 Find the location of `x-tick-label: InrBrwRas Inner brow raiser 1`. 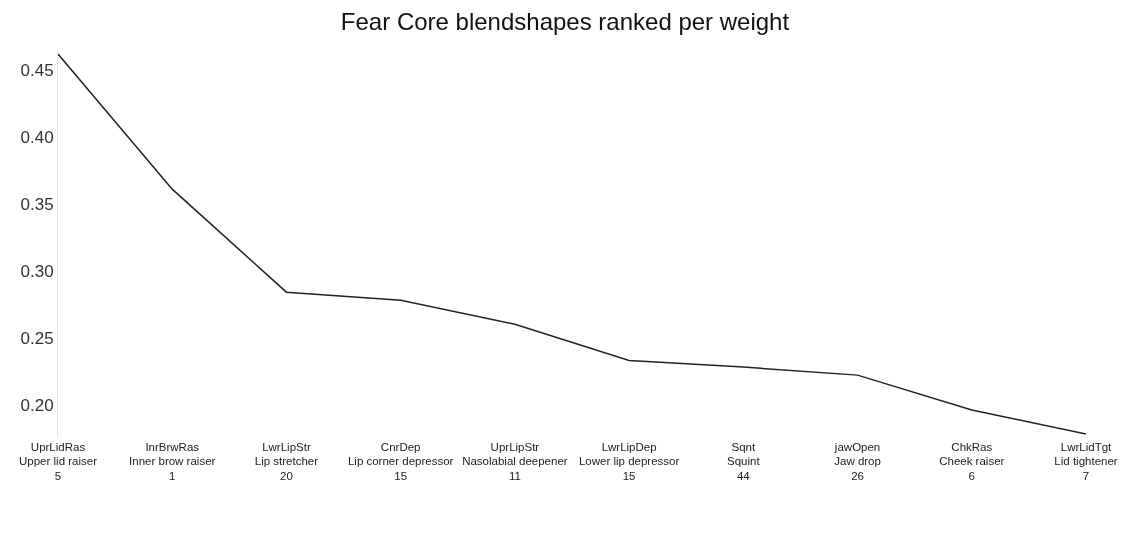

x-tick-label: InrBrwRas Inner brow raiser 1 is located at coordinates (172, 461).